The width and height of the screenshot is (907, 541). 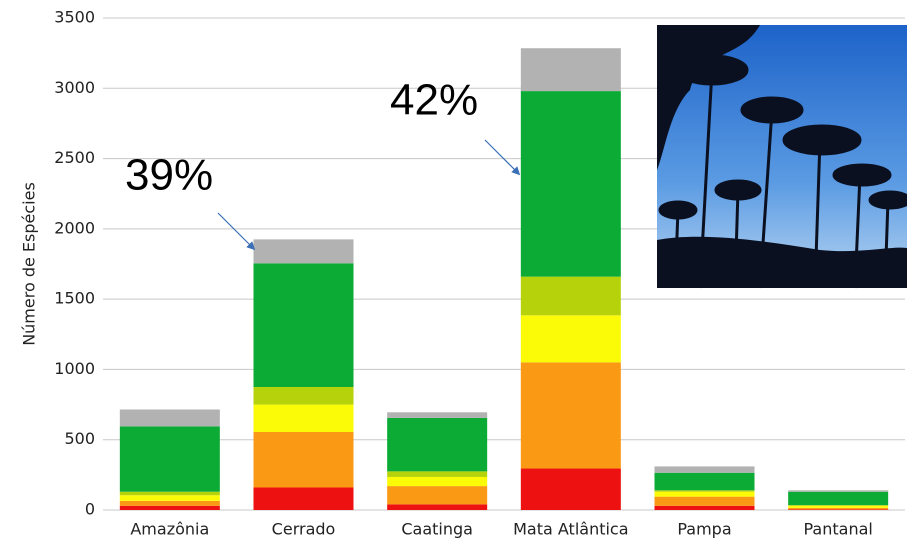 What do you see at coordinates (74, 368) in the screenshot?
I see `y-tick-label: 1000` at bounding box center [74, 368].